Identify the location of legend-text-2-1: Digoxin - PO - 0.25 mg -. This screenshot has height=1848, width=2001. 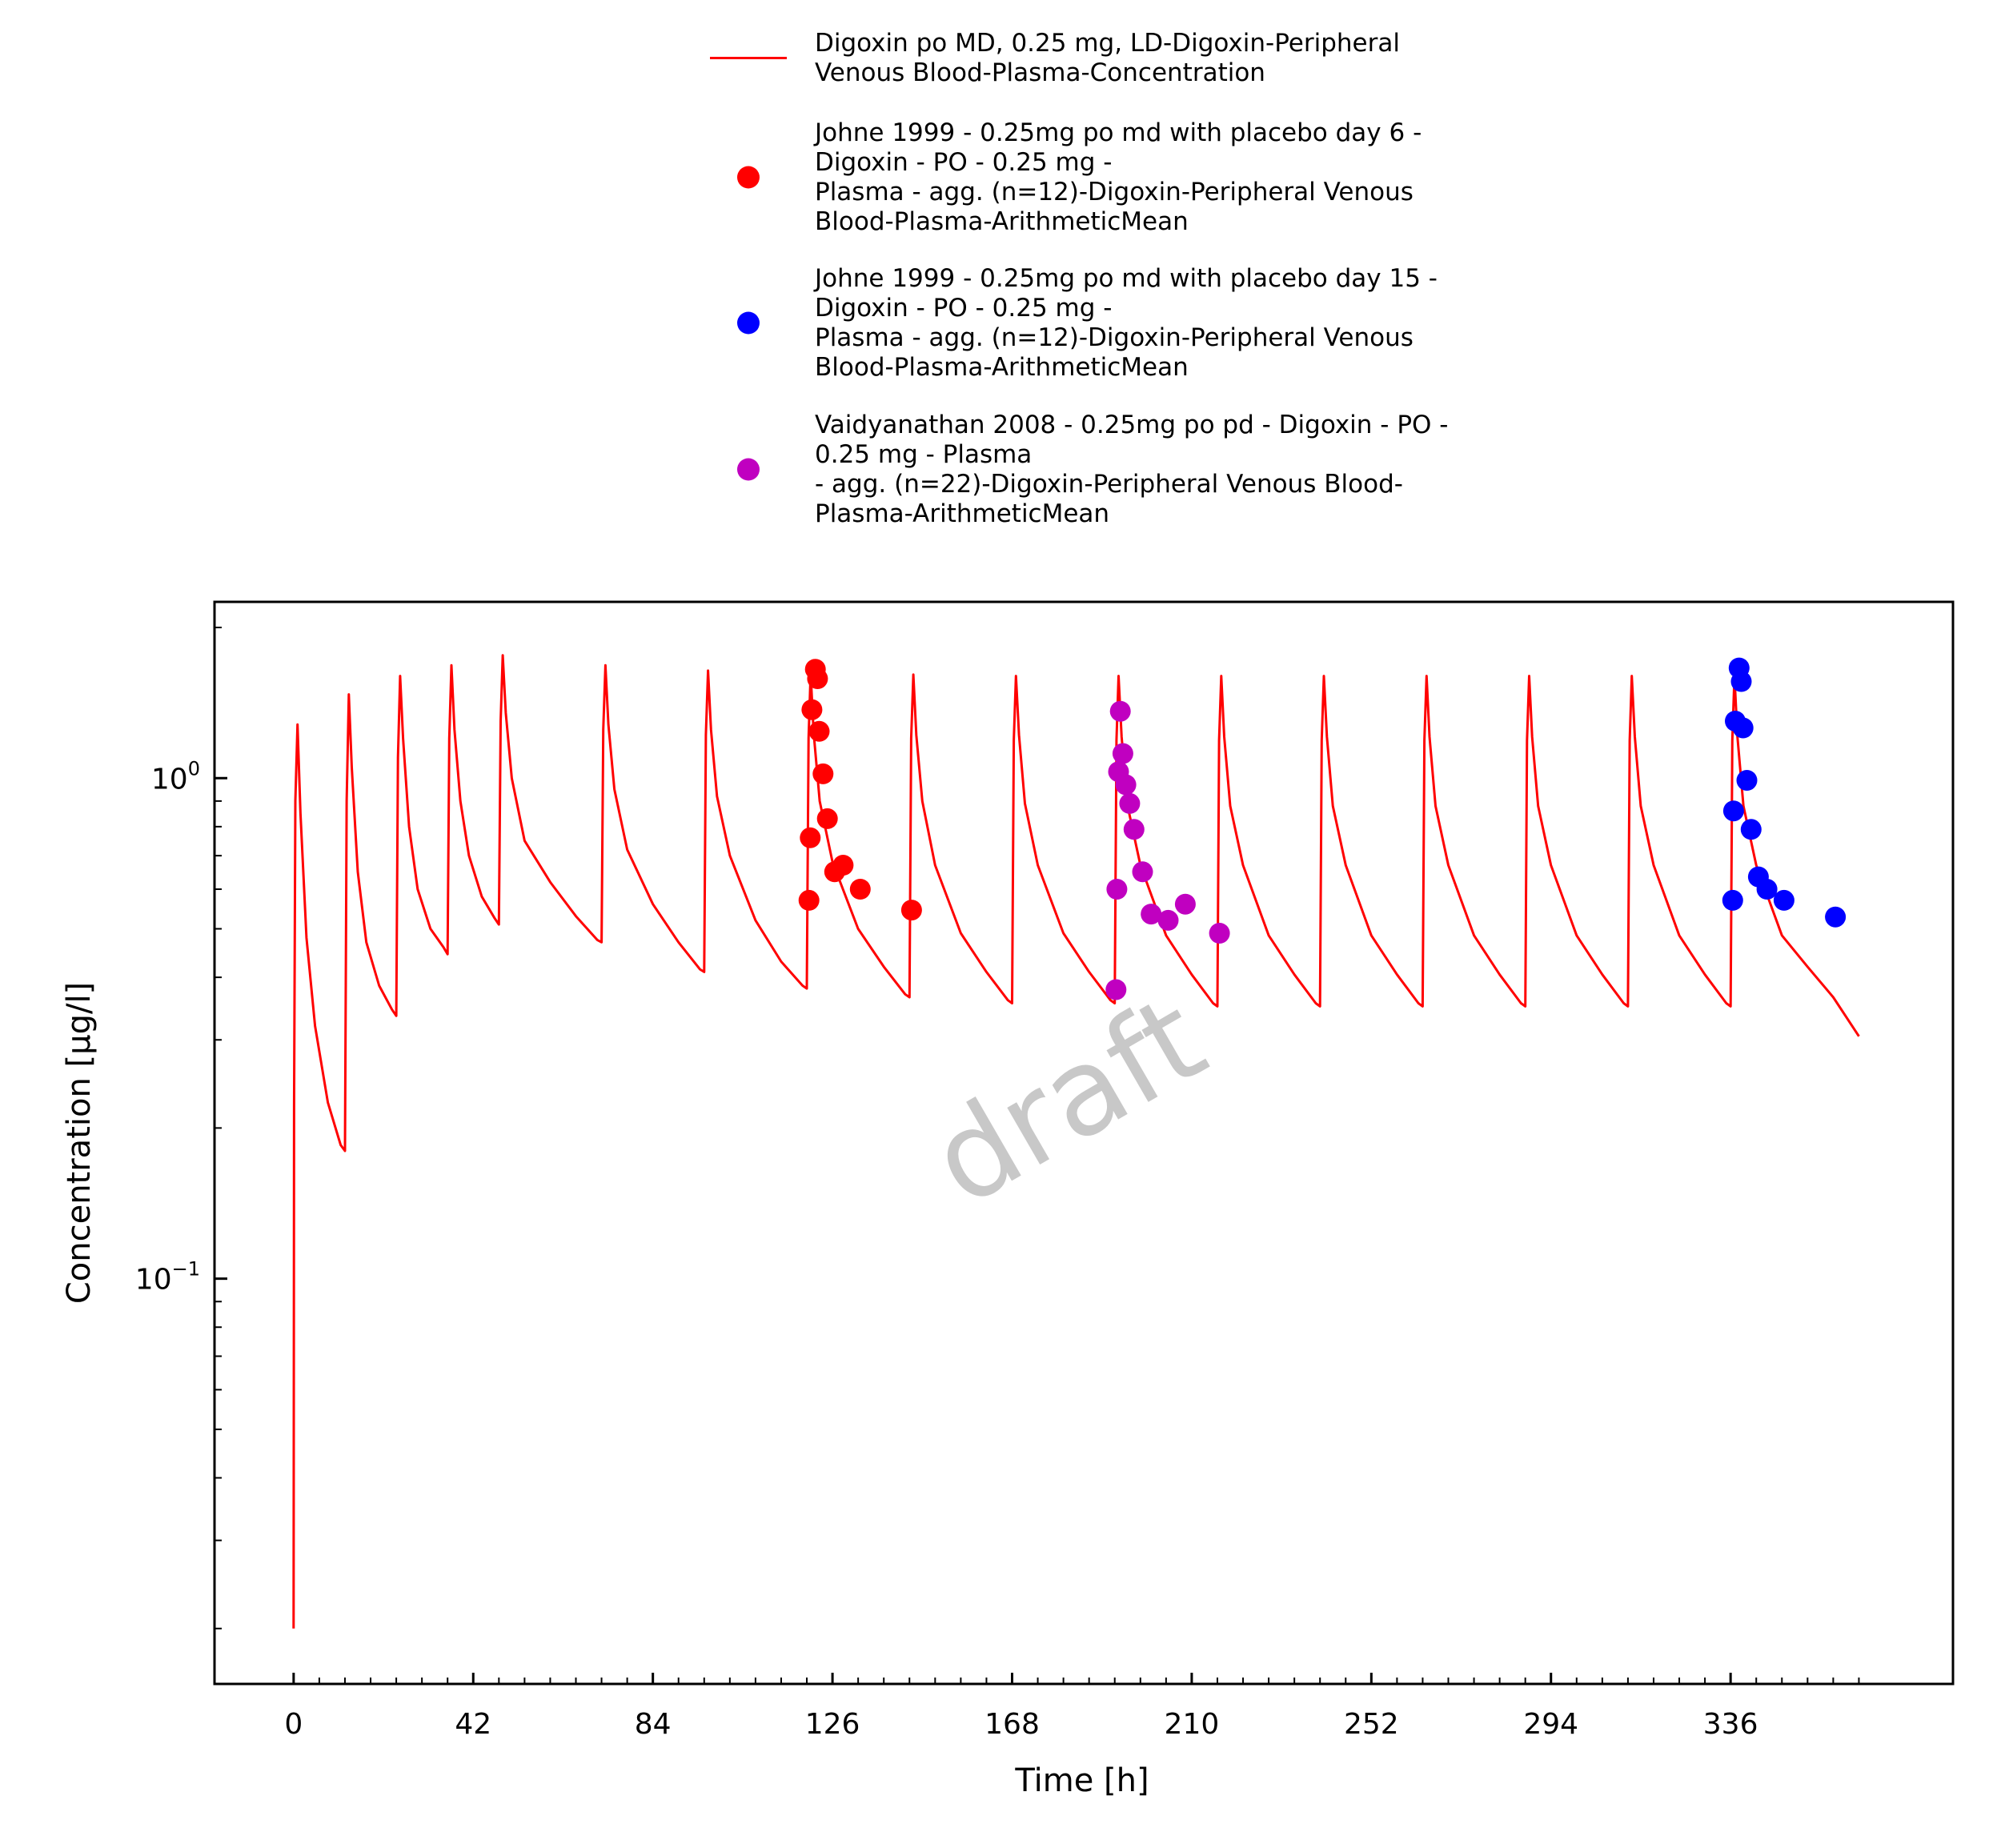
(963, 308).